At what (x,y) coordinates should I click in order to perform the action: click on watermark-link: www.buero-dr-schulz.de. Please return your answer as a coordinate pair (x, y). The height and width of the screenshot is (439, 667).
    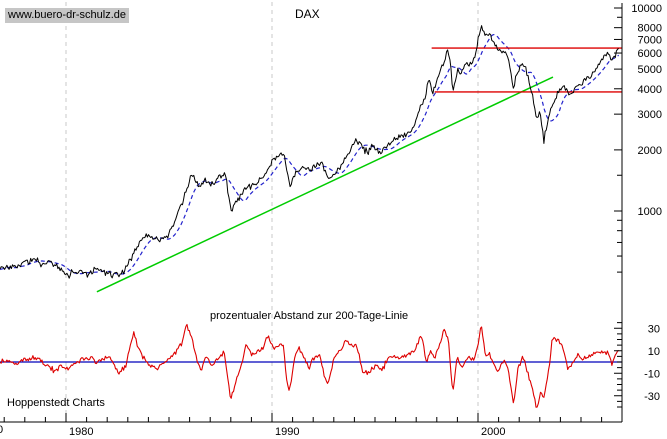
    Looking at the image, I should click on (67, 15).